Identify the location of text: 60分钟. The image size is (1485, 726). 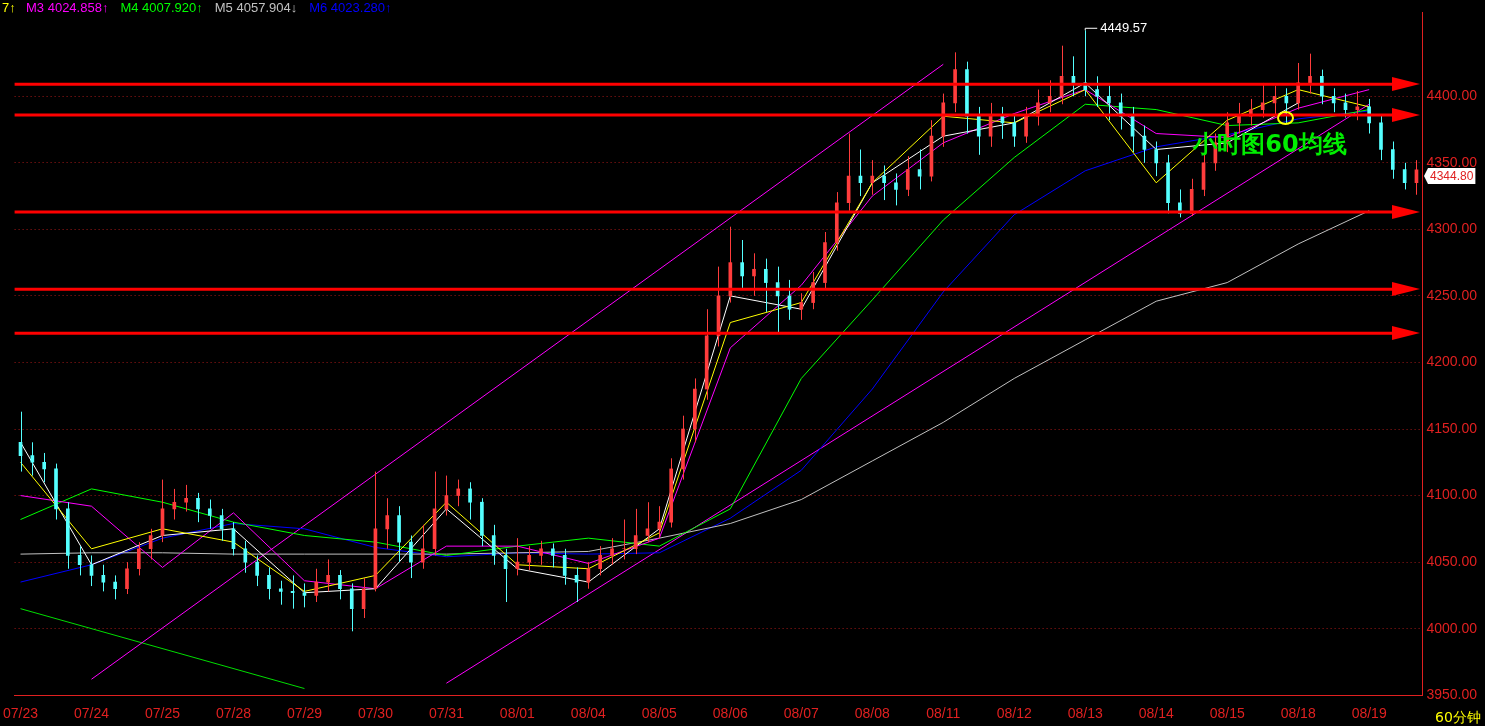
(1458, 717).